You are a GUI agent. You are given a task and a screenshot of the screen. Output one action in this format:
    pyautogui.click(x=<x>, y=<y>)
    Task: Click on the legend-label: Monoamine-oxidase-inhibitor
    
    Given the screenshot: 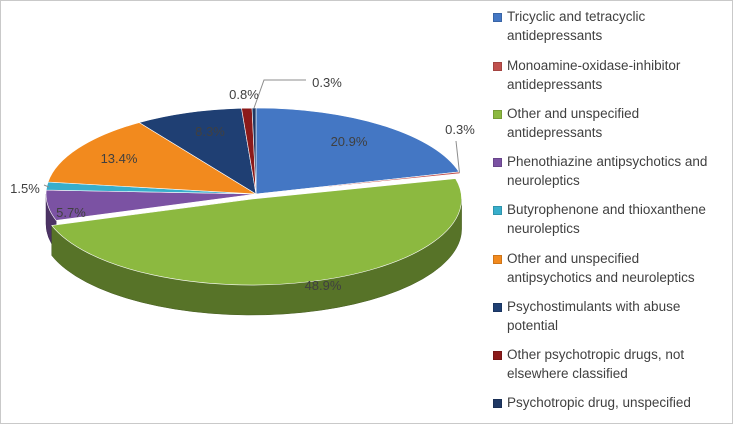 What is the action you would take?
    pyautogui.click(x=594, y=65)
    